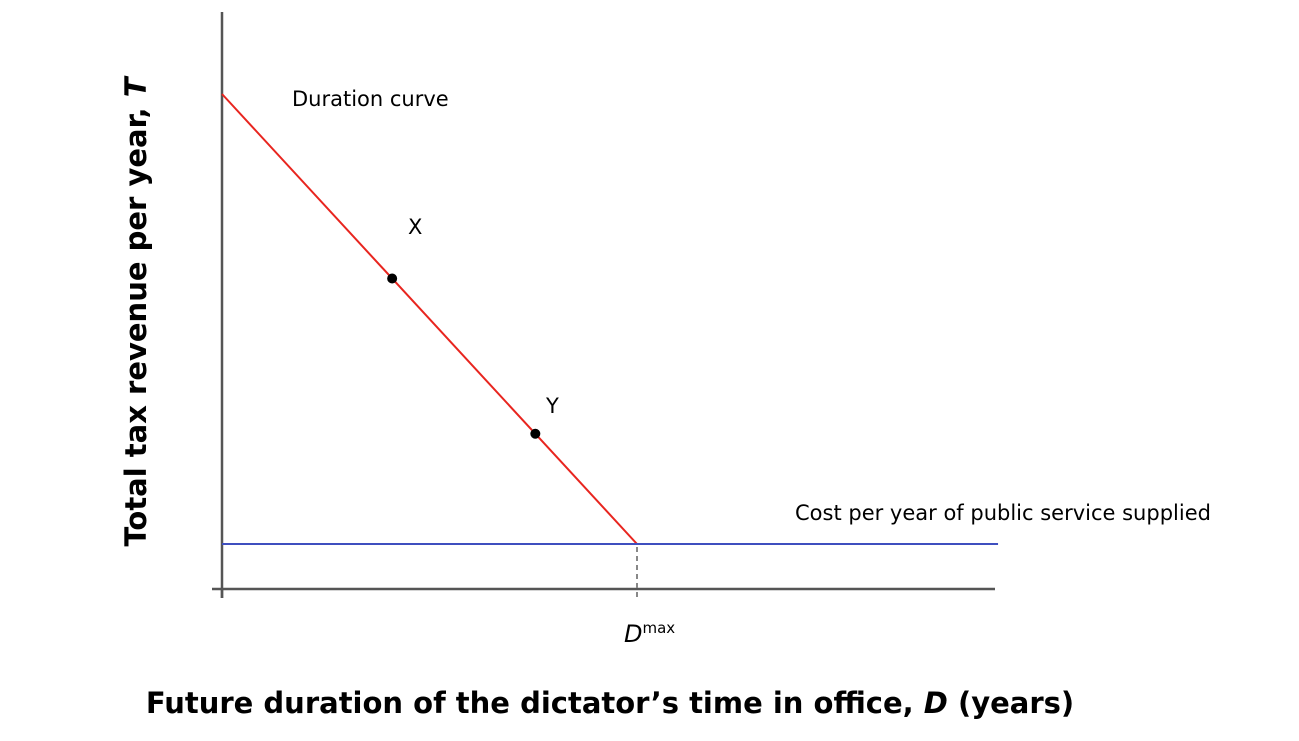  I want to click on duration-curve-label: Duration curve, so click(370, 99).